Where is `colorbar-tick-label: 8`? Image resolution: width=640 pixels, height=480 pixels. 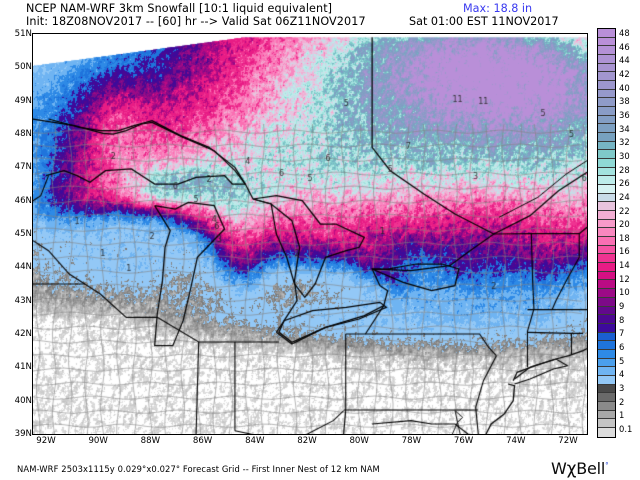
colorbar-tick-label: 8 is located at coordinates (622, 319).